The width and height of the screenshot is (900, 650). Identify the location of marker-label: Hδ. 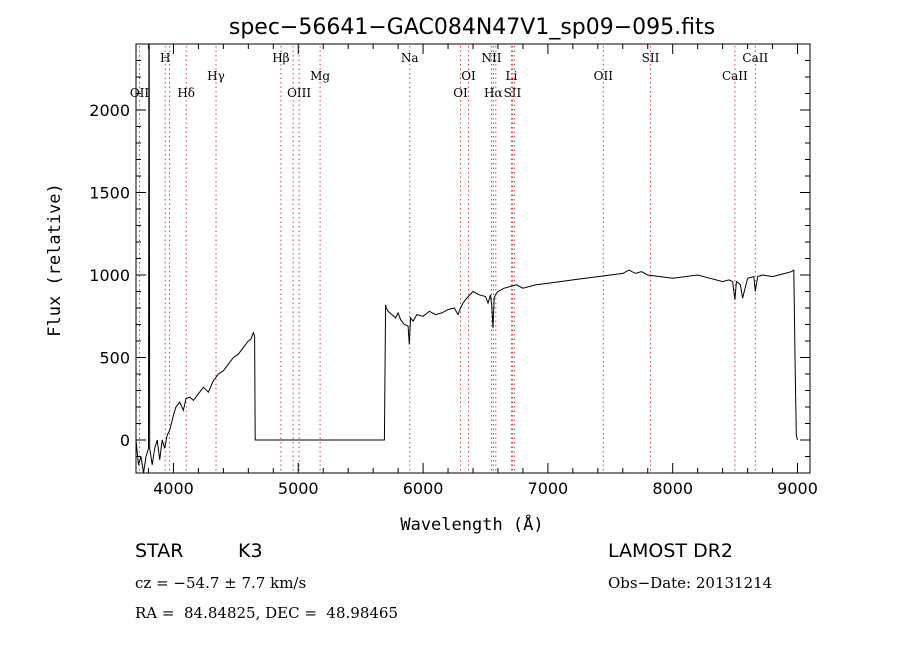
(186, 93).